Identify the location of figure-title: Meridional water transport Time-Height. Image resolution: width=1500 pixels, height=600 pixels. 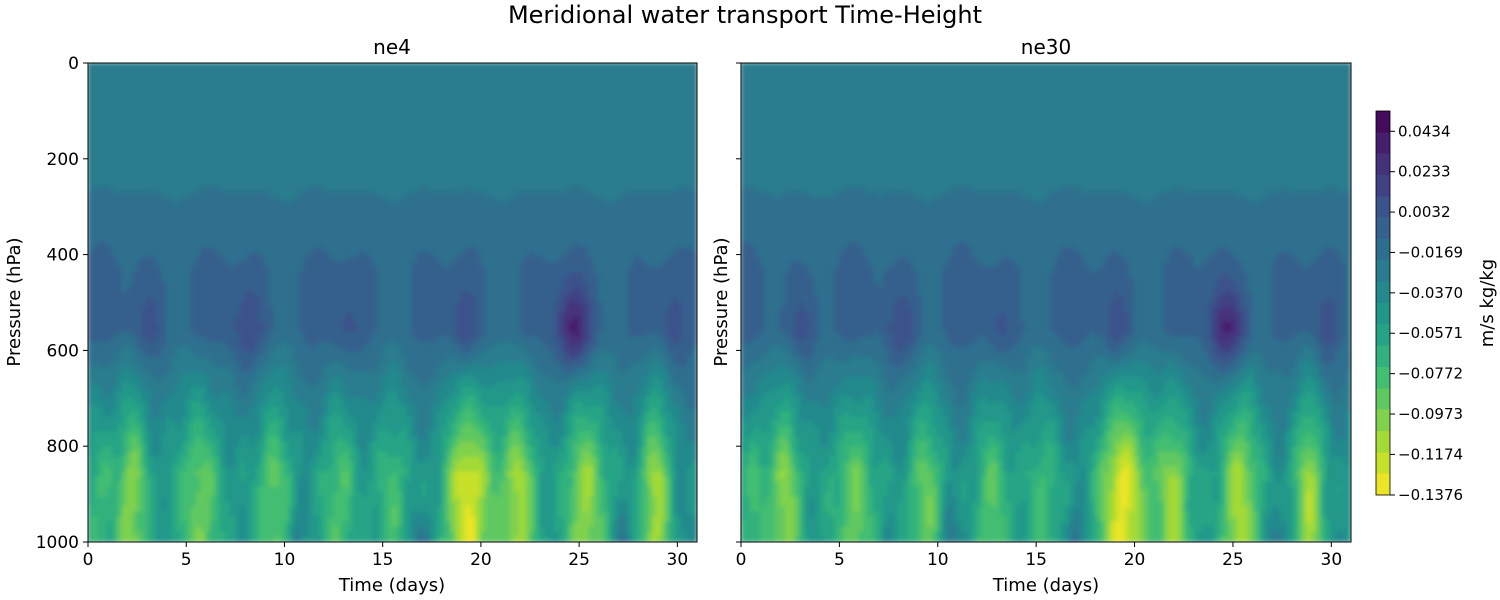
(745, 15).